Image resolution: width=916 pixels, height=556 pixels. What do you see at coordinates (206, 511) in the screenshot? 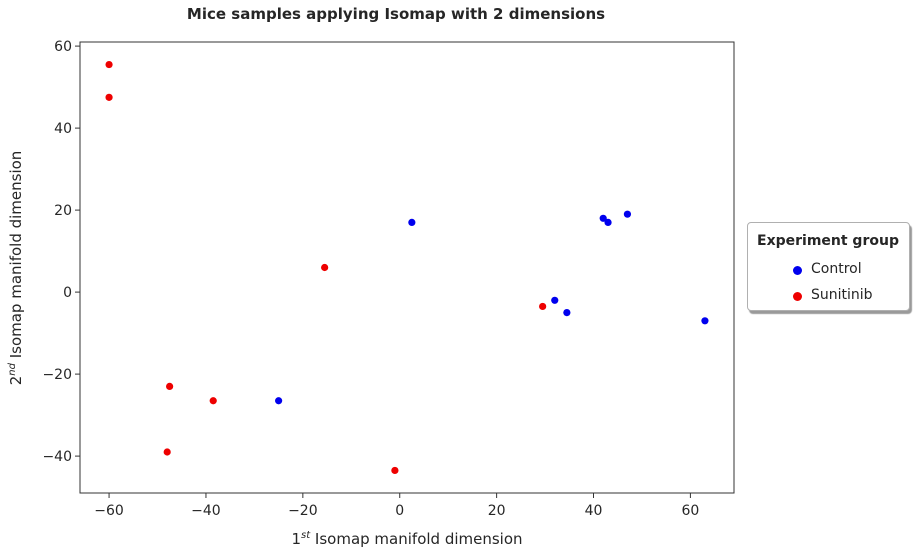
I see `x-tick-label: −40` at bounding box center [206, 511].